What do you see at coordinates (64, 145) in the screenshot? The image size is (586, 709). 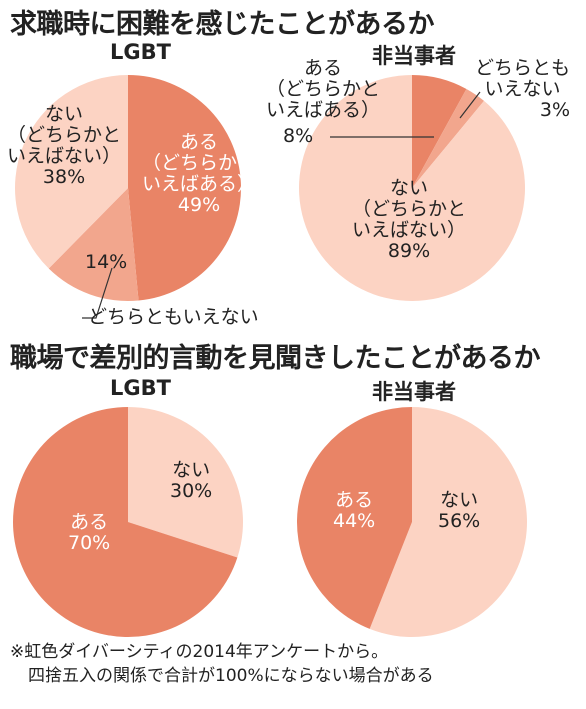 I see `slice-label-nai-1: ない （どちらかと いえばない） 38%` at bounding box center [64, 145].